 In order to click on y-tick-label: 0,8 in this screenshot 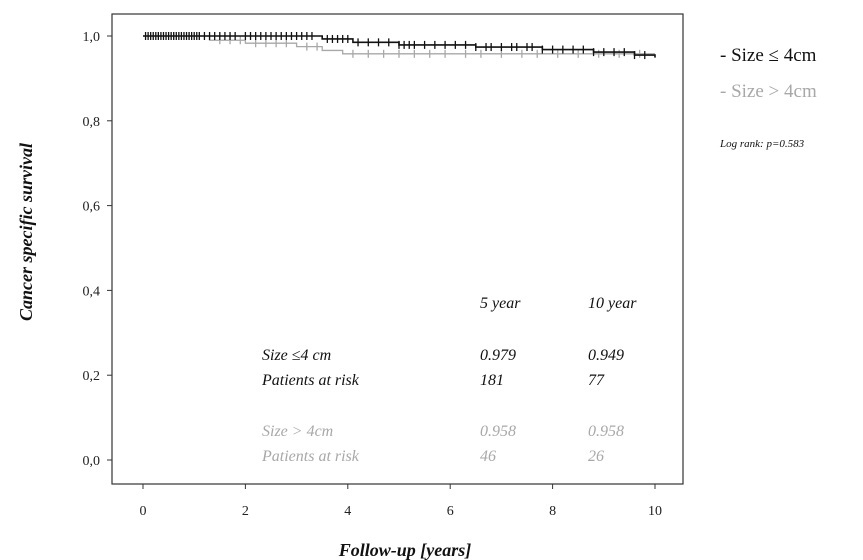, I will do `click(92, 122)`.